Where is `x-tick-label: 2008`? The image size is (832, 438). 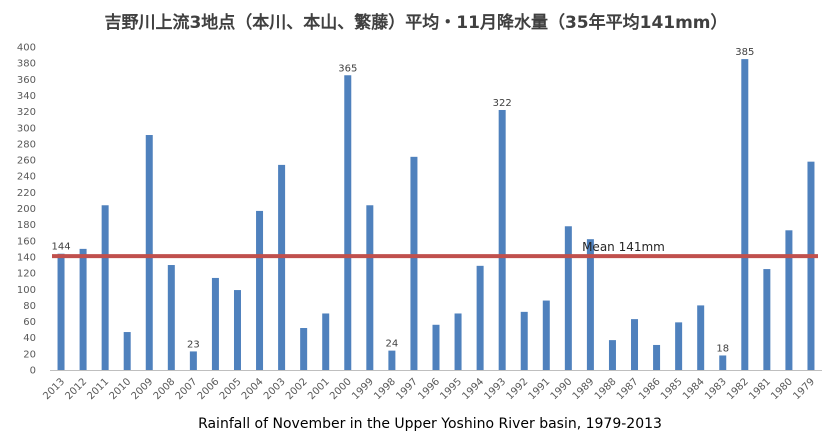 x-tick-label: 2008 is located at coordinates (165, 389).